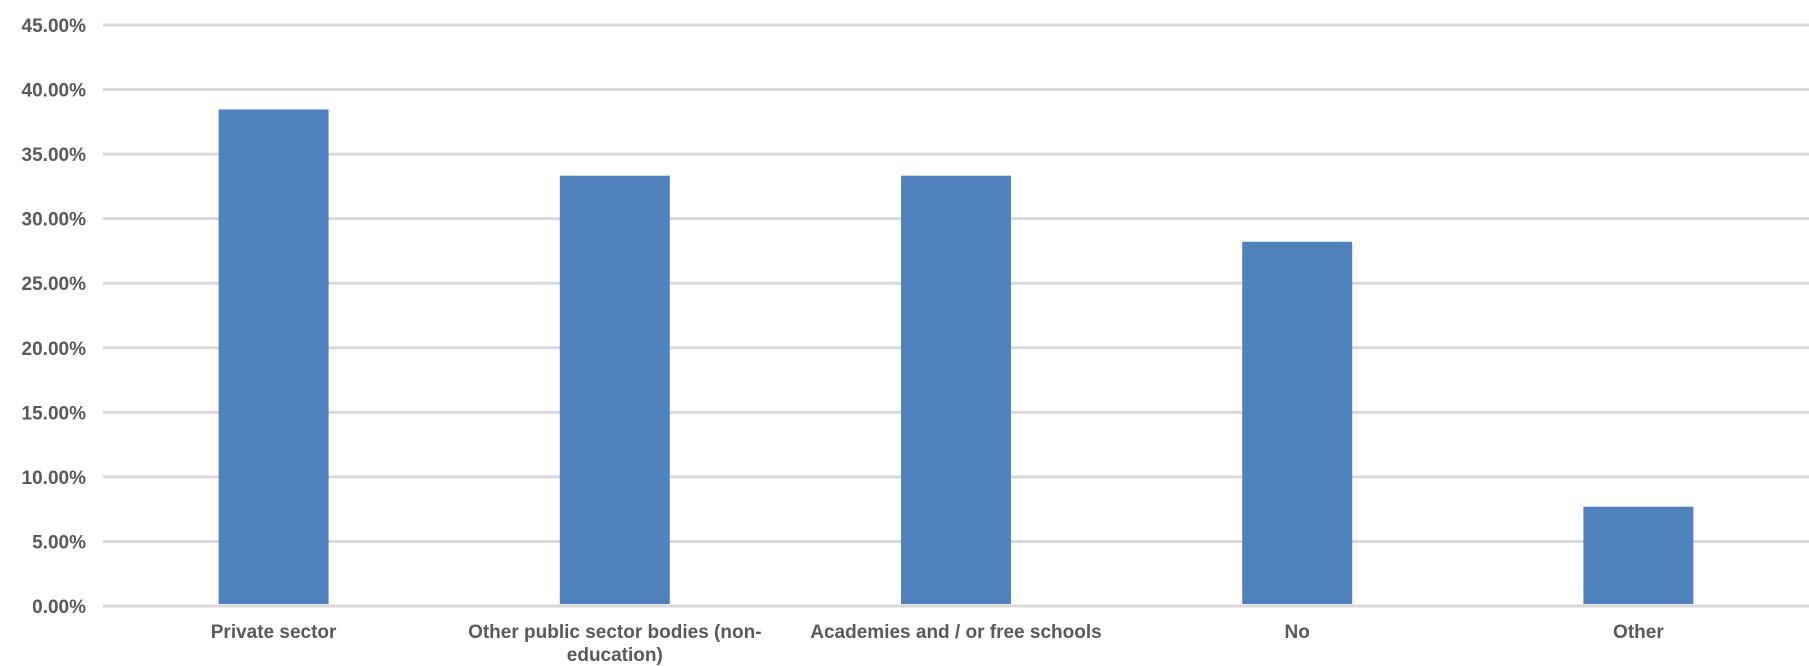 This screenshot has width=1809, height=666. Describe the element at coordinates (54, 349) in the screenshot. I see `y-tick-label: 20.00%` at that location.